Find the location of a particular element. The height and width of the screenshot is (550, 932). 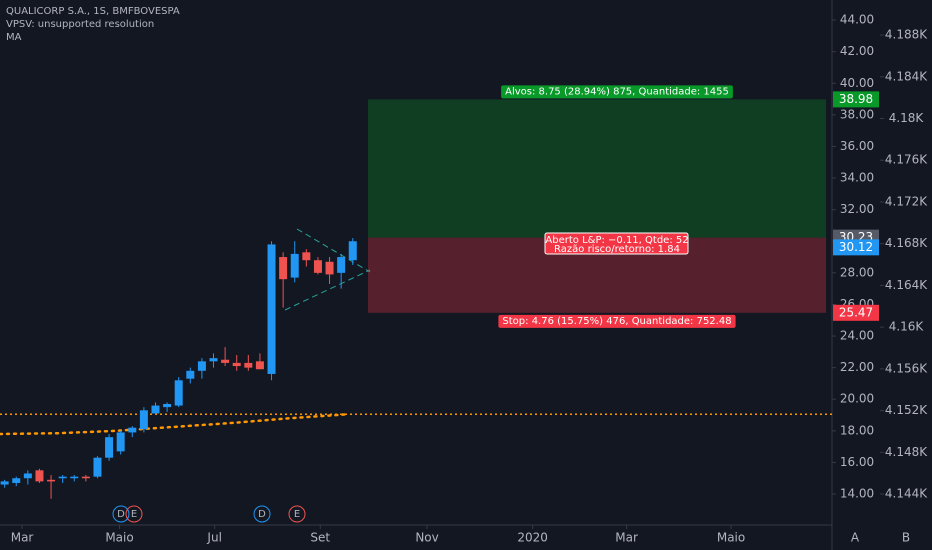

y-tick-label: 16.00 is located at coordinates (857, 462).